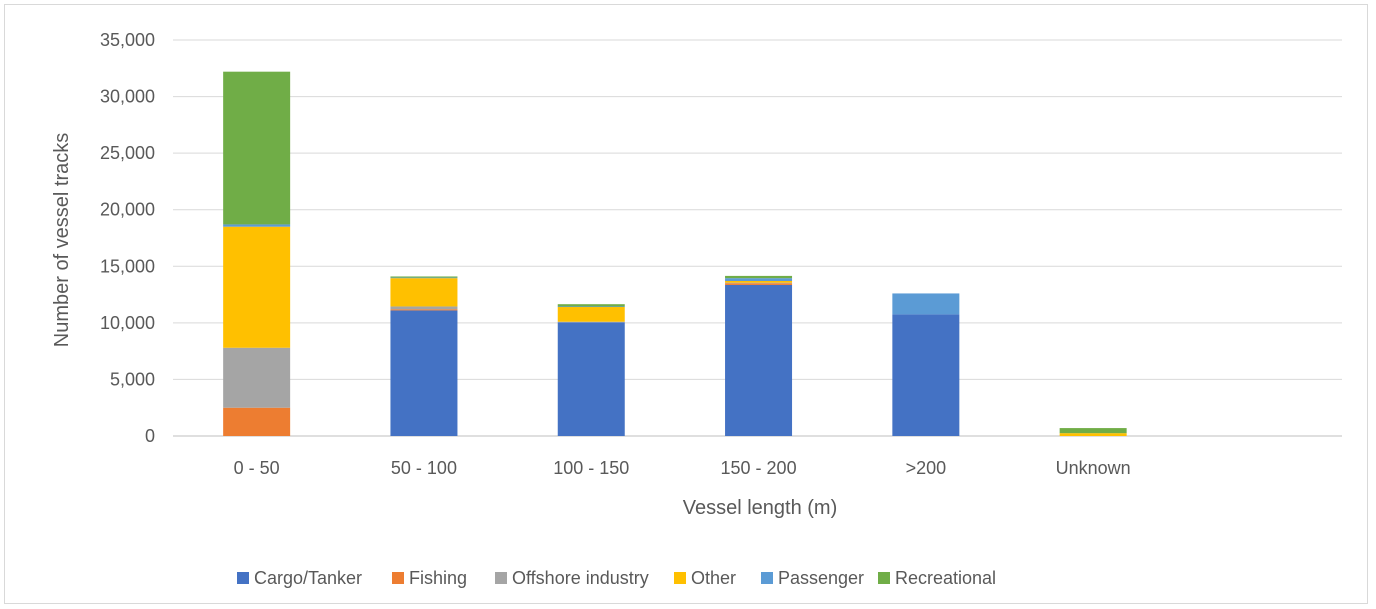  I want to click on y-tick-label: 5,000, so click(132, 379).